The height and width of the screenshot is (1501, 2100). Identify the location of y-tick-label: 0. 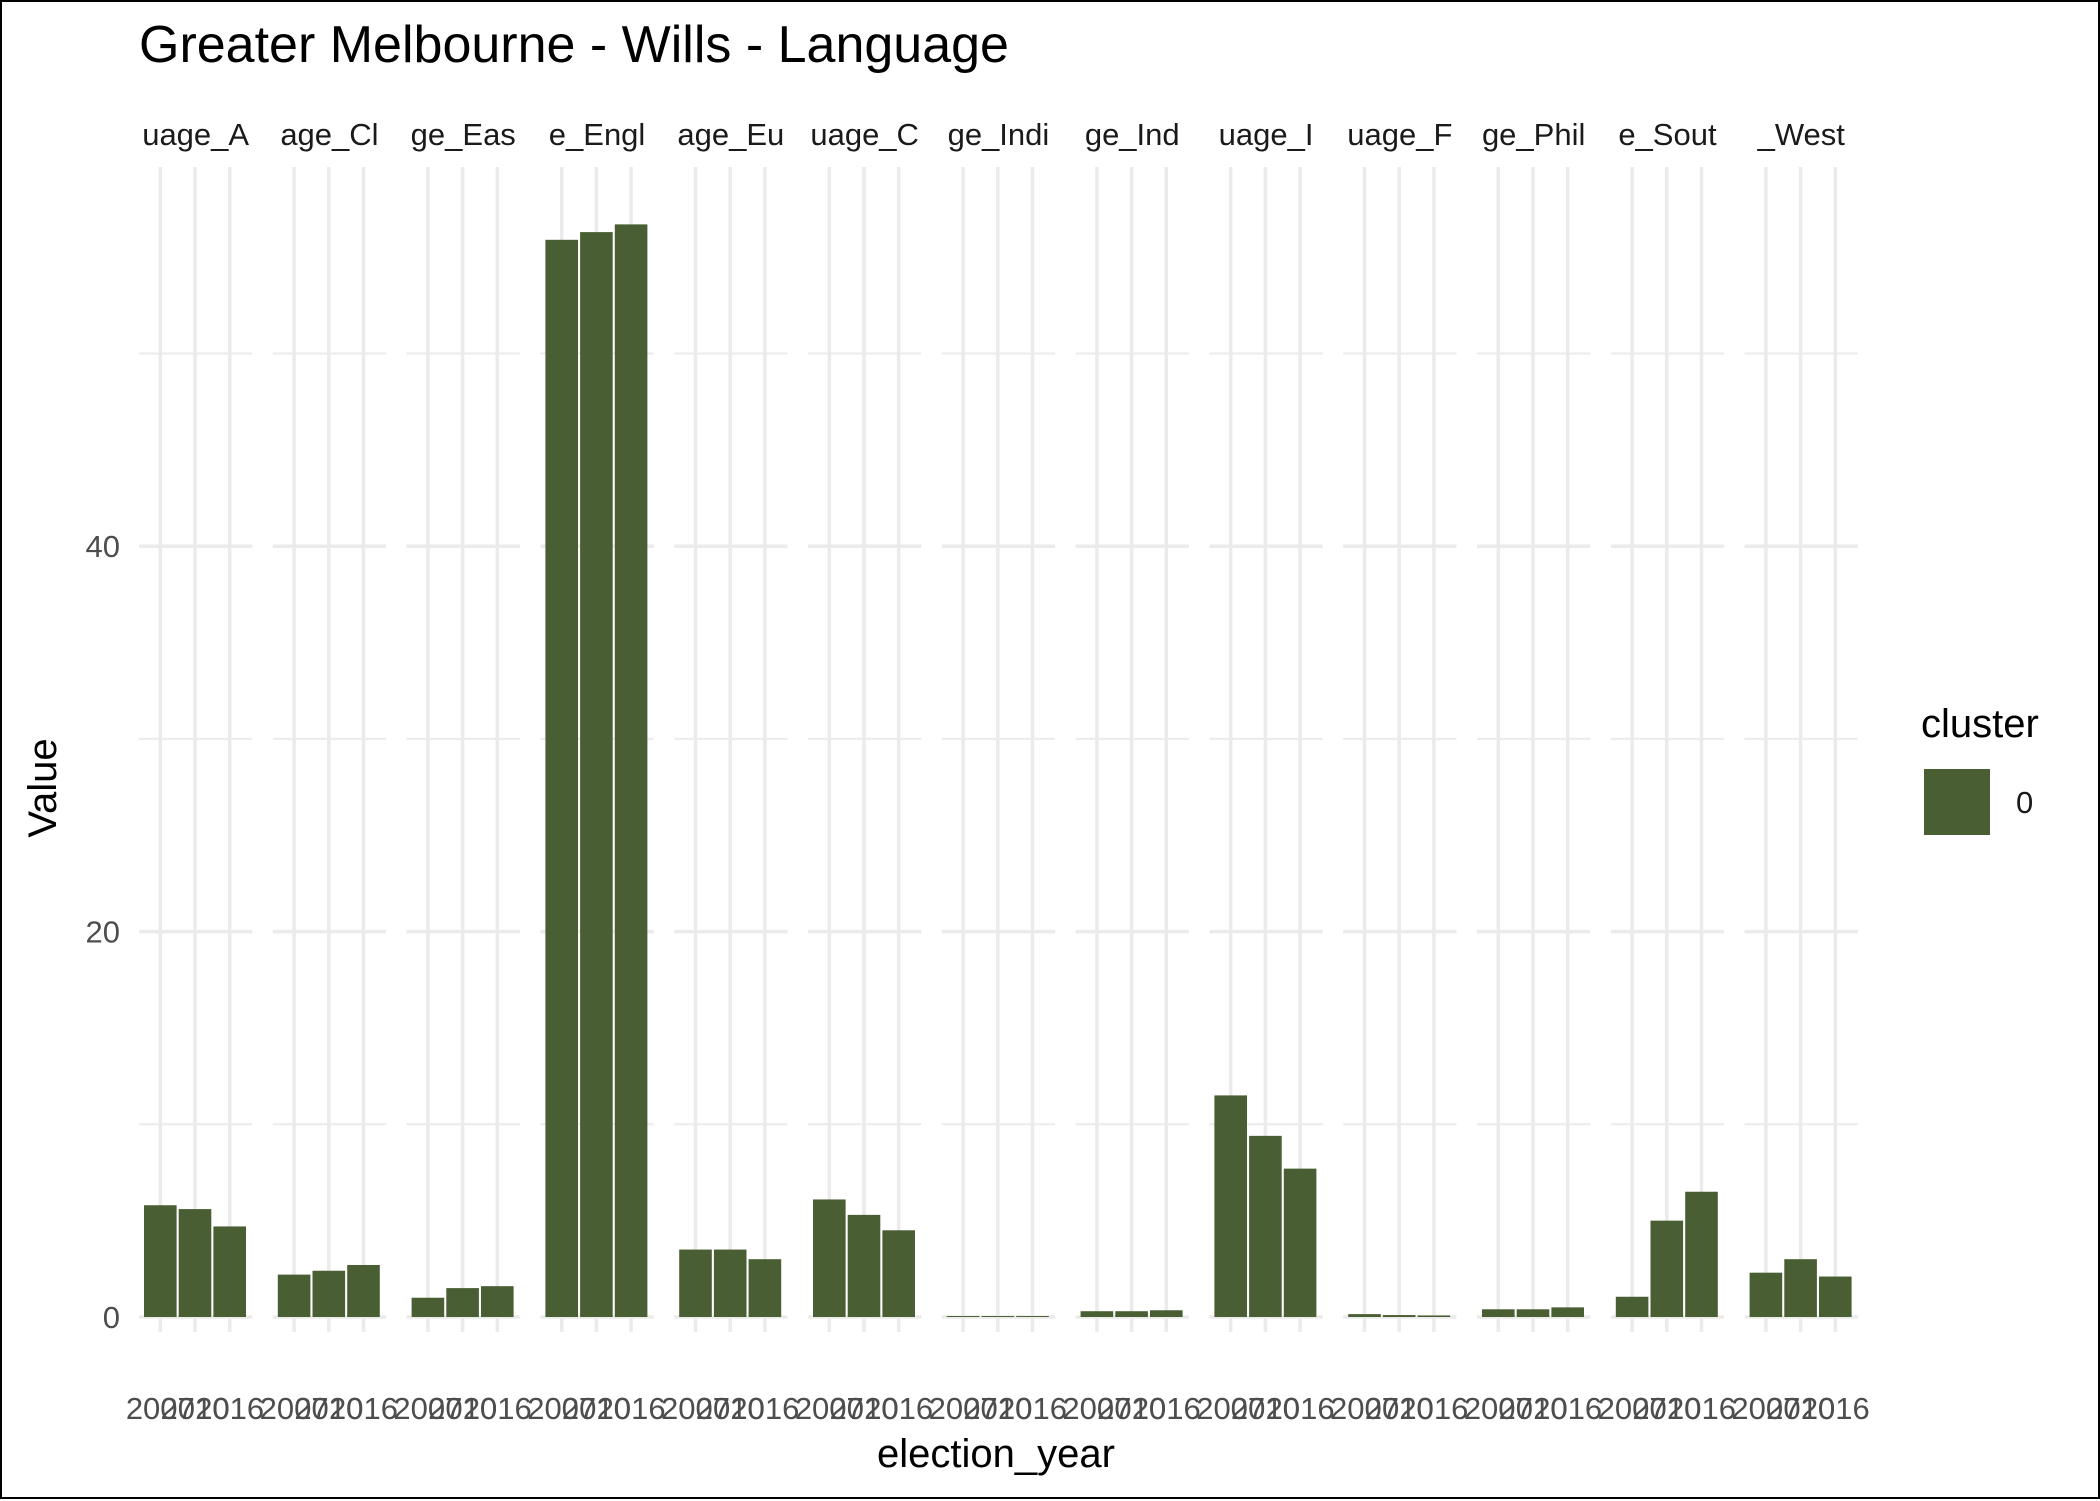
(111, 1317).